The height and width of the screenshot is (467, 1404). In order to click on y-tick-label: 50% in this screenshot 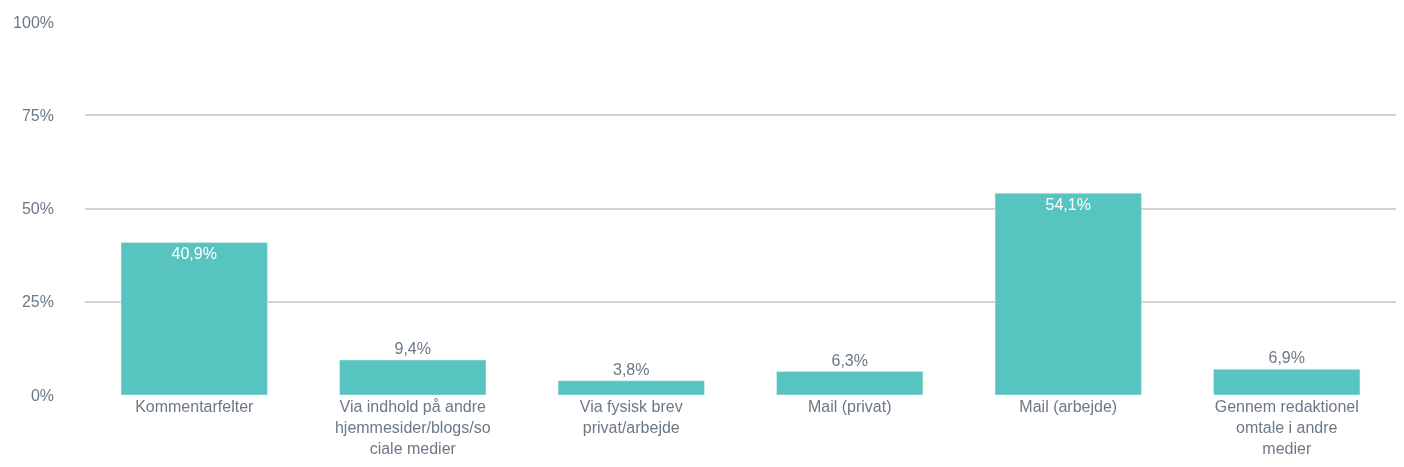, I will do `click(37, 209)`.